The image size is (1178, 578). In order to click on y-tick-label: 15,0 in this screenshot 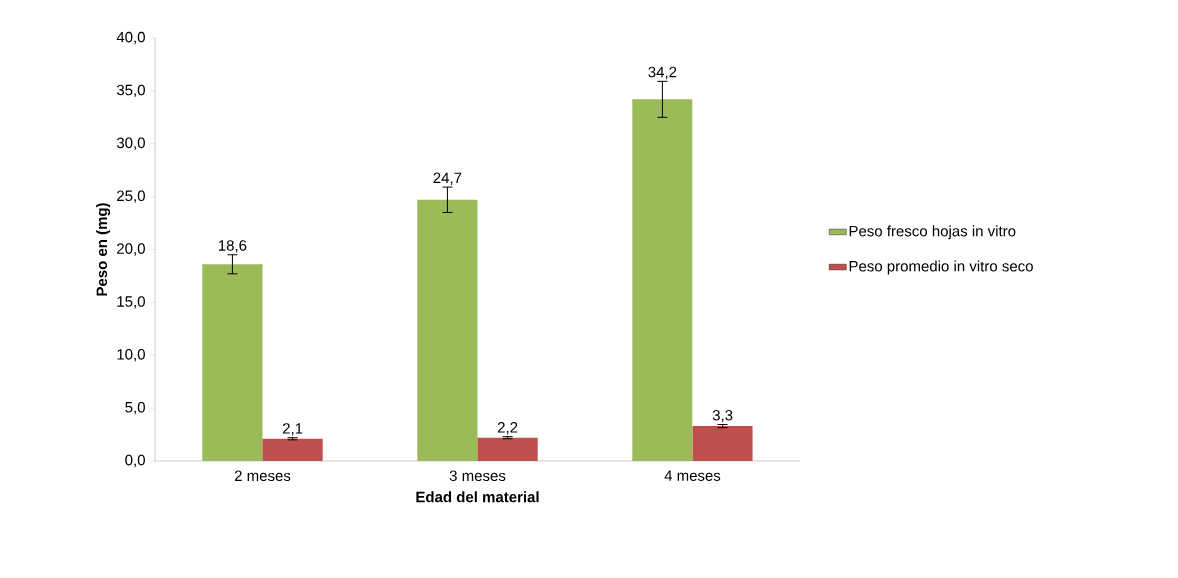, I will do `click(131, 302)`.